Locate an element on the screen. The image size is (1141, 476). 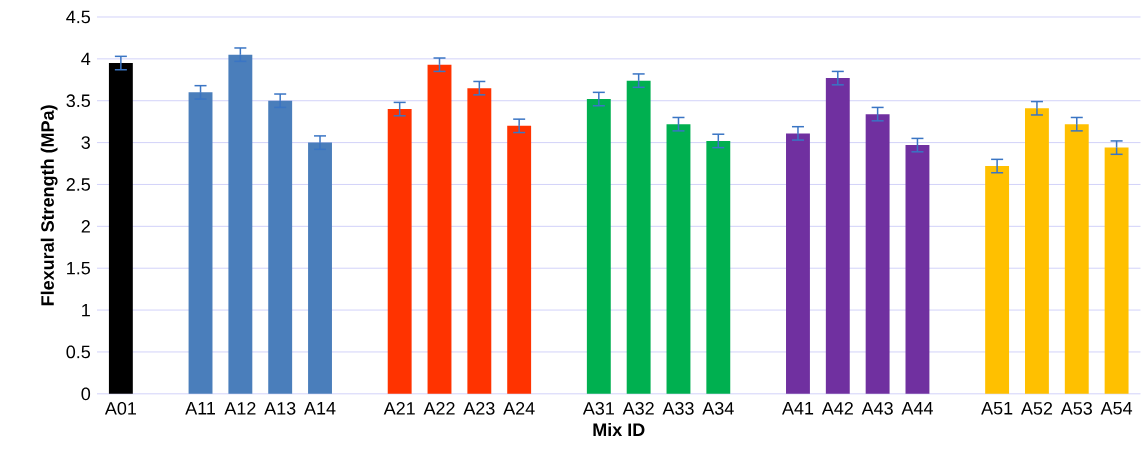
y-tick-label: 2 is located at coordinates (85, 226).